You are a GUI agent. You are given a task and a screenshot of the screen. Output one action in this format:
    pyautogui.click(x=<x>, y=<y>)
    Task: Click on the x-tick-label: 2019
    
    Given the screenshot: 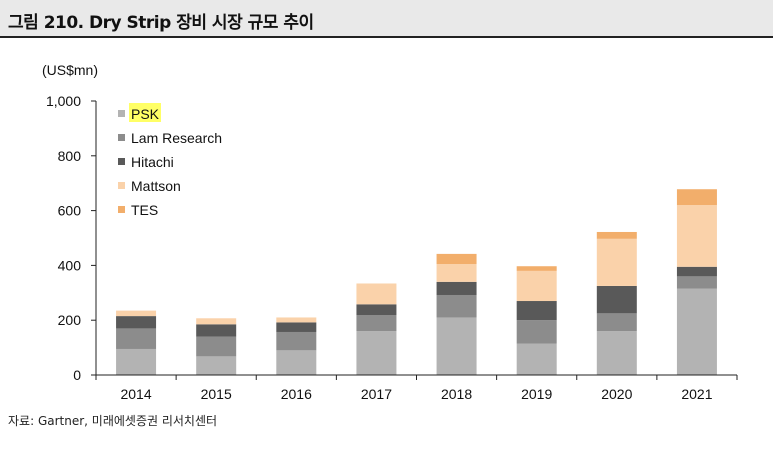 What is the action you would take?
    pyautogui.click(x=536, y=394)
    